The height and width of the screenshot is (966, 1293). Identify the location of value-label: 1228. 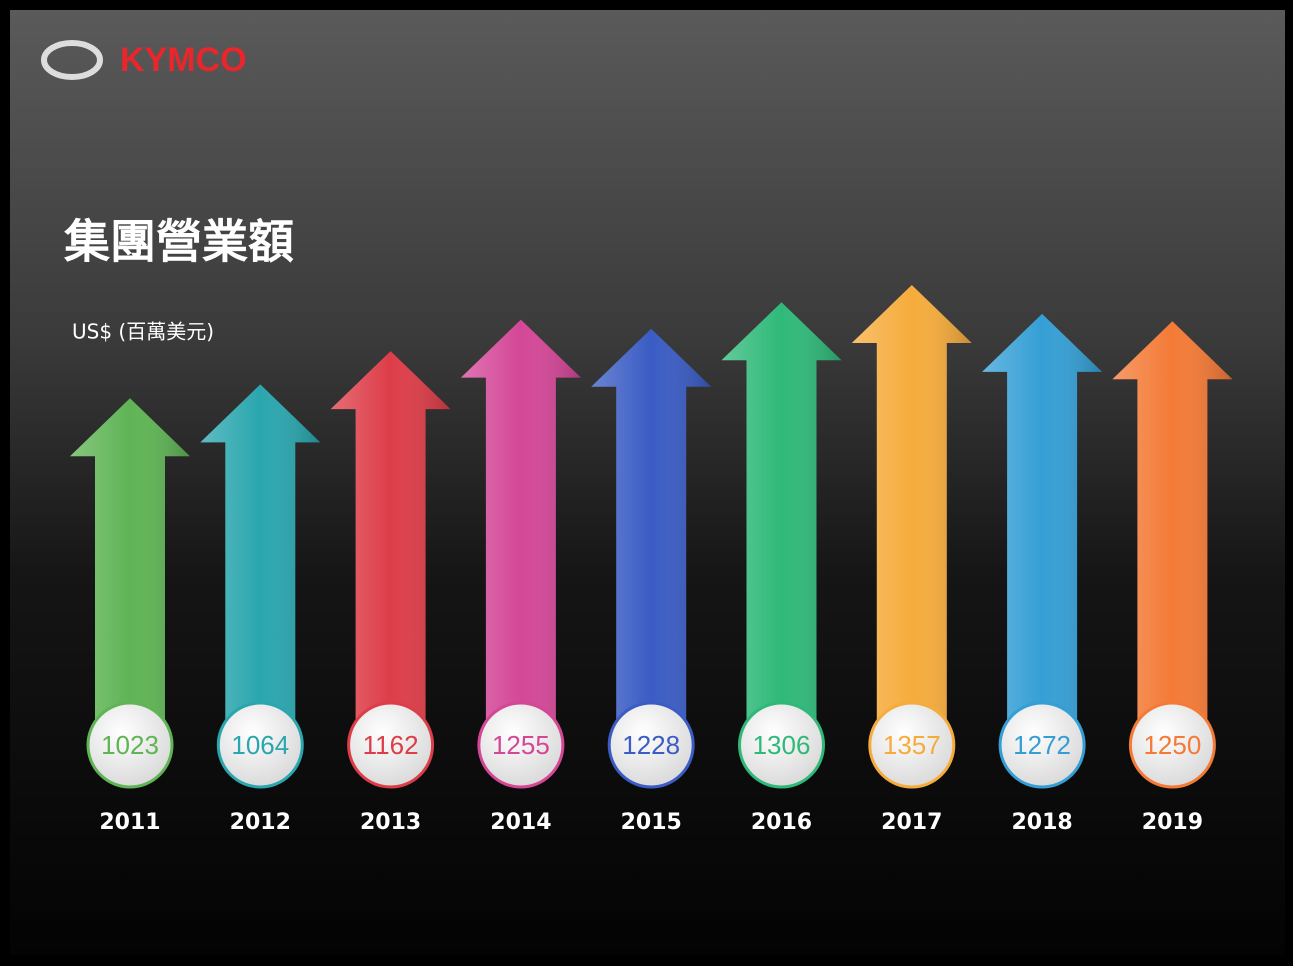
(651, 745).